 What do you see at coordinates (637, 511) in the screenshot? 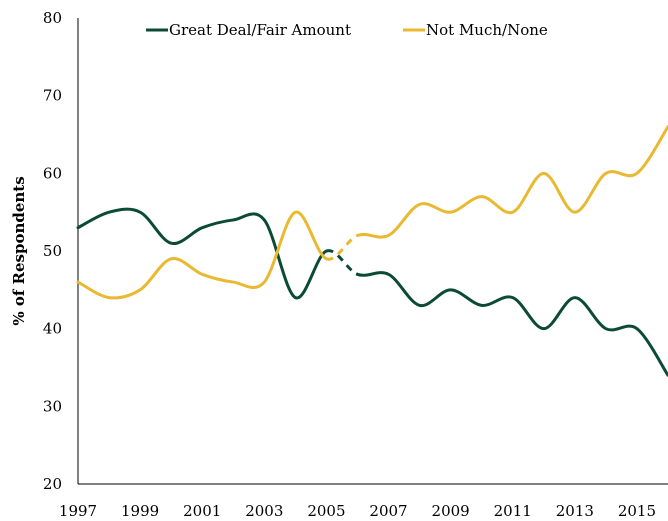
I see `x-tick-label: 2015` at bounding box center [637, 511].